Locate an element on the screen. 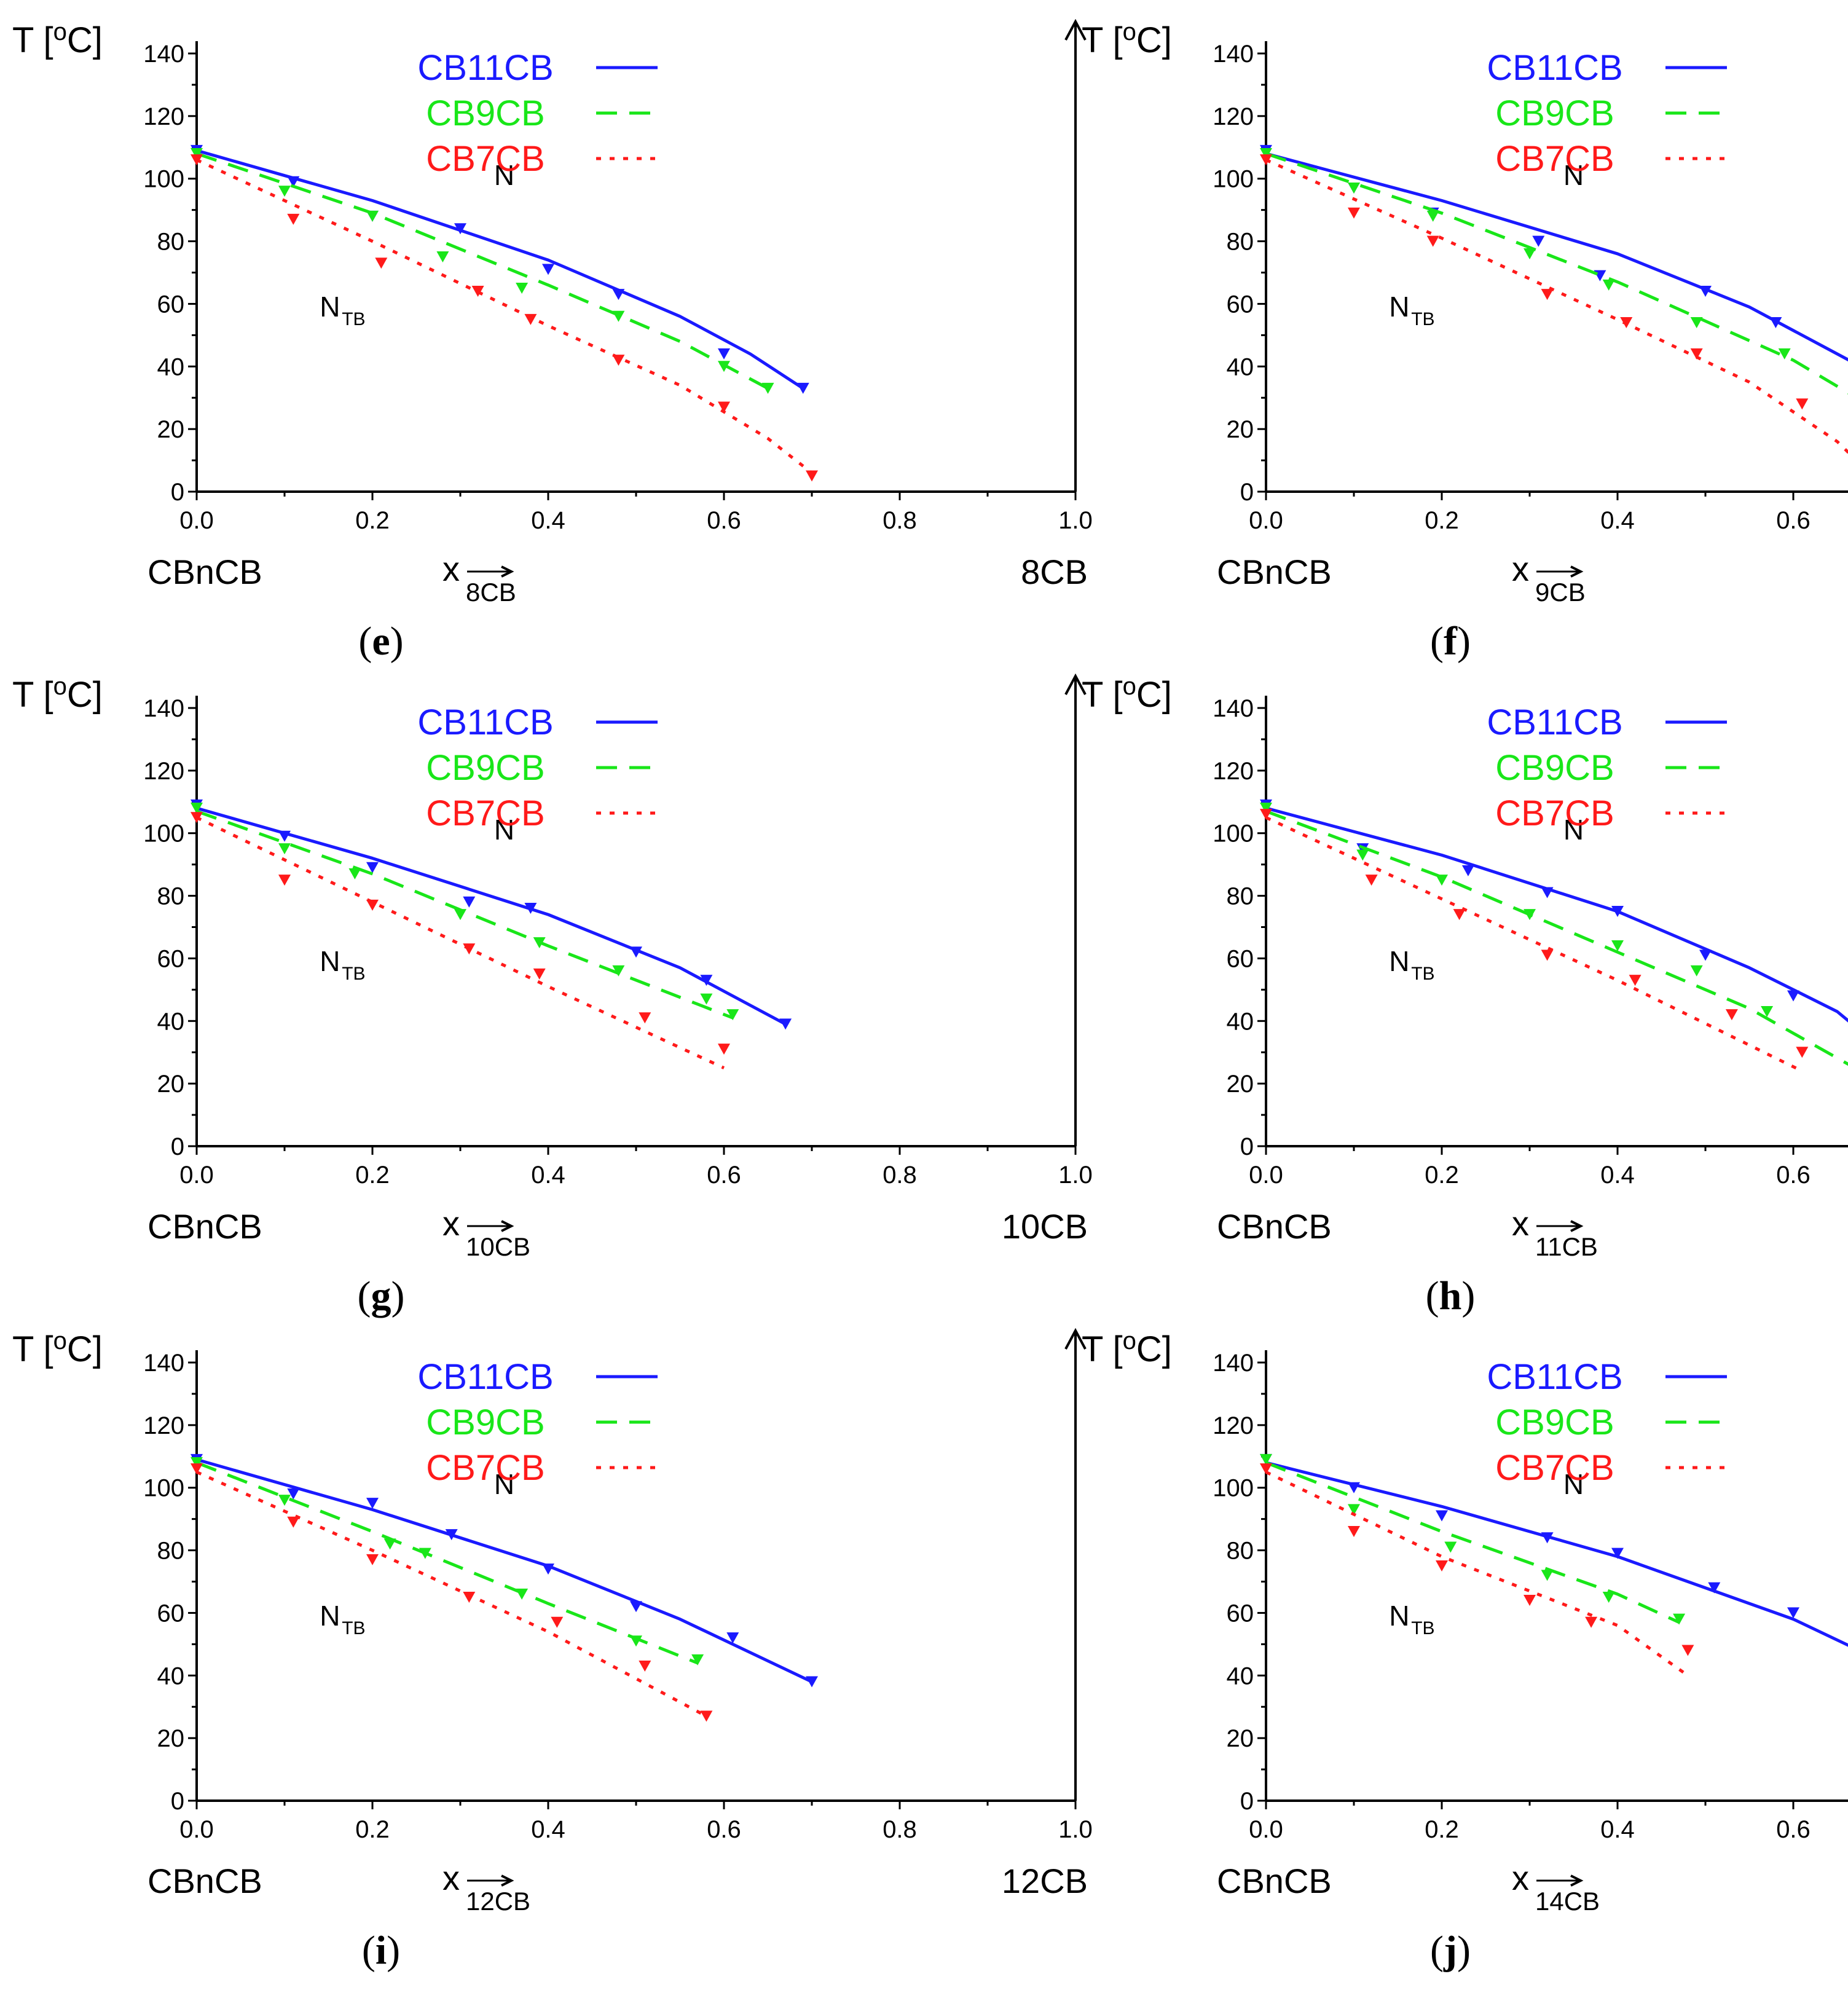 Image resolution: width=1848 pixels, height=1990 pixels. right-axis-arrow is located at coordinates (1076, 29).